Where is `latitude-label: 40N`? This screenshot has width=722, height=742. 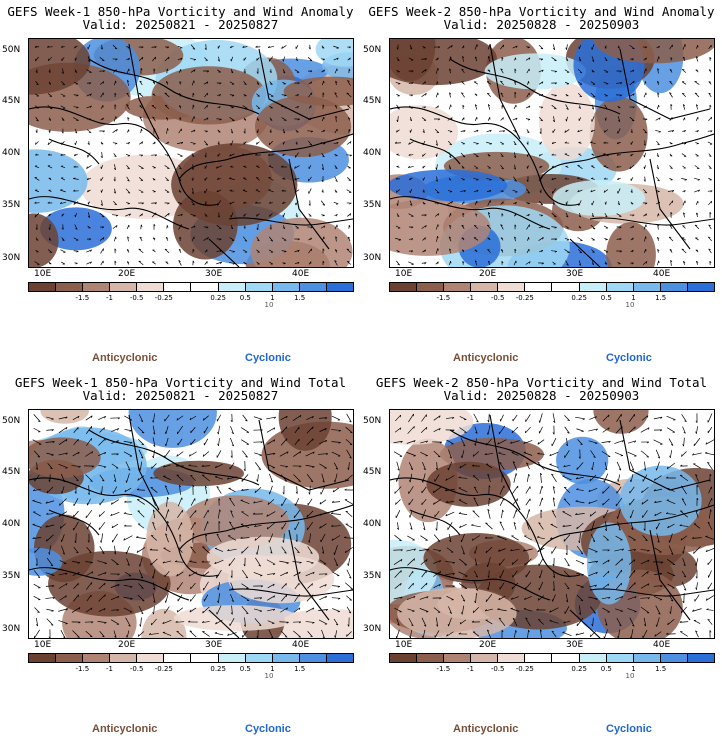
latitude-label: 40N is located at coordinates (372, 153).